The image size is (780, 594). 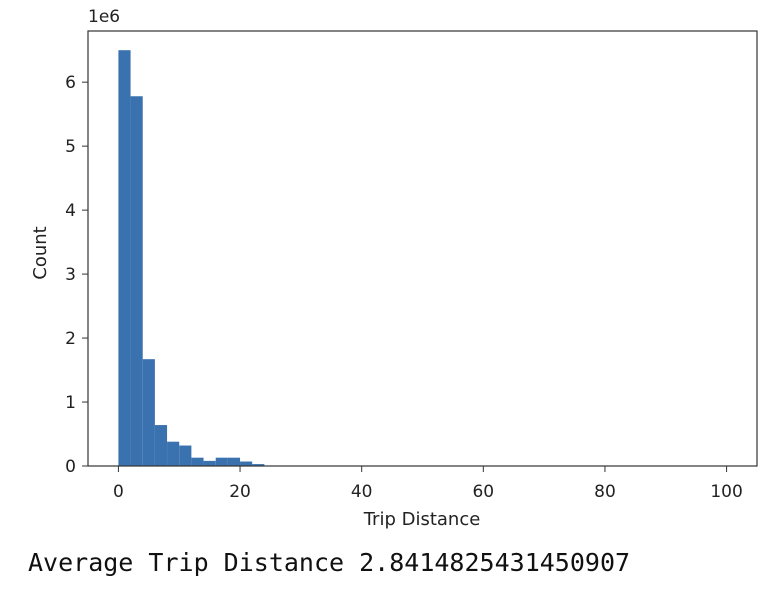 What do you see at coordinates (118, 492) in the screenshot?
I see `x-tick-label: 0` at bounding box center [118, 492].